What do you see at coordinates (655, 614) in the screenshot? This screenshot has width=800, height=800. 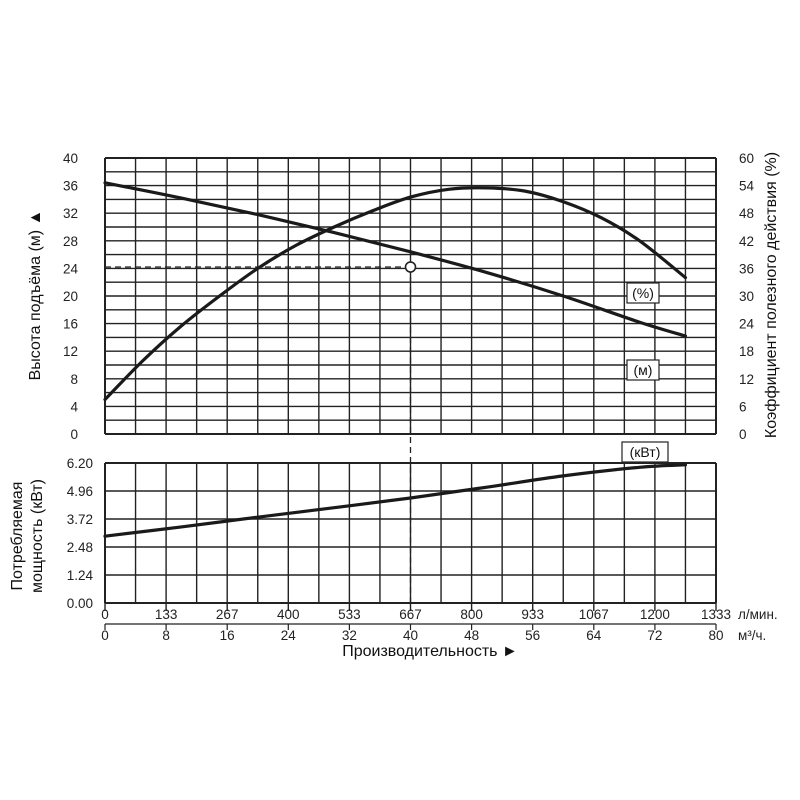 I see `flow-lmin-tick-label: 1200` at bounding box center [655, 614].